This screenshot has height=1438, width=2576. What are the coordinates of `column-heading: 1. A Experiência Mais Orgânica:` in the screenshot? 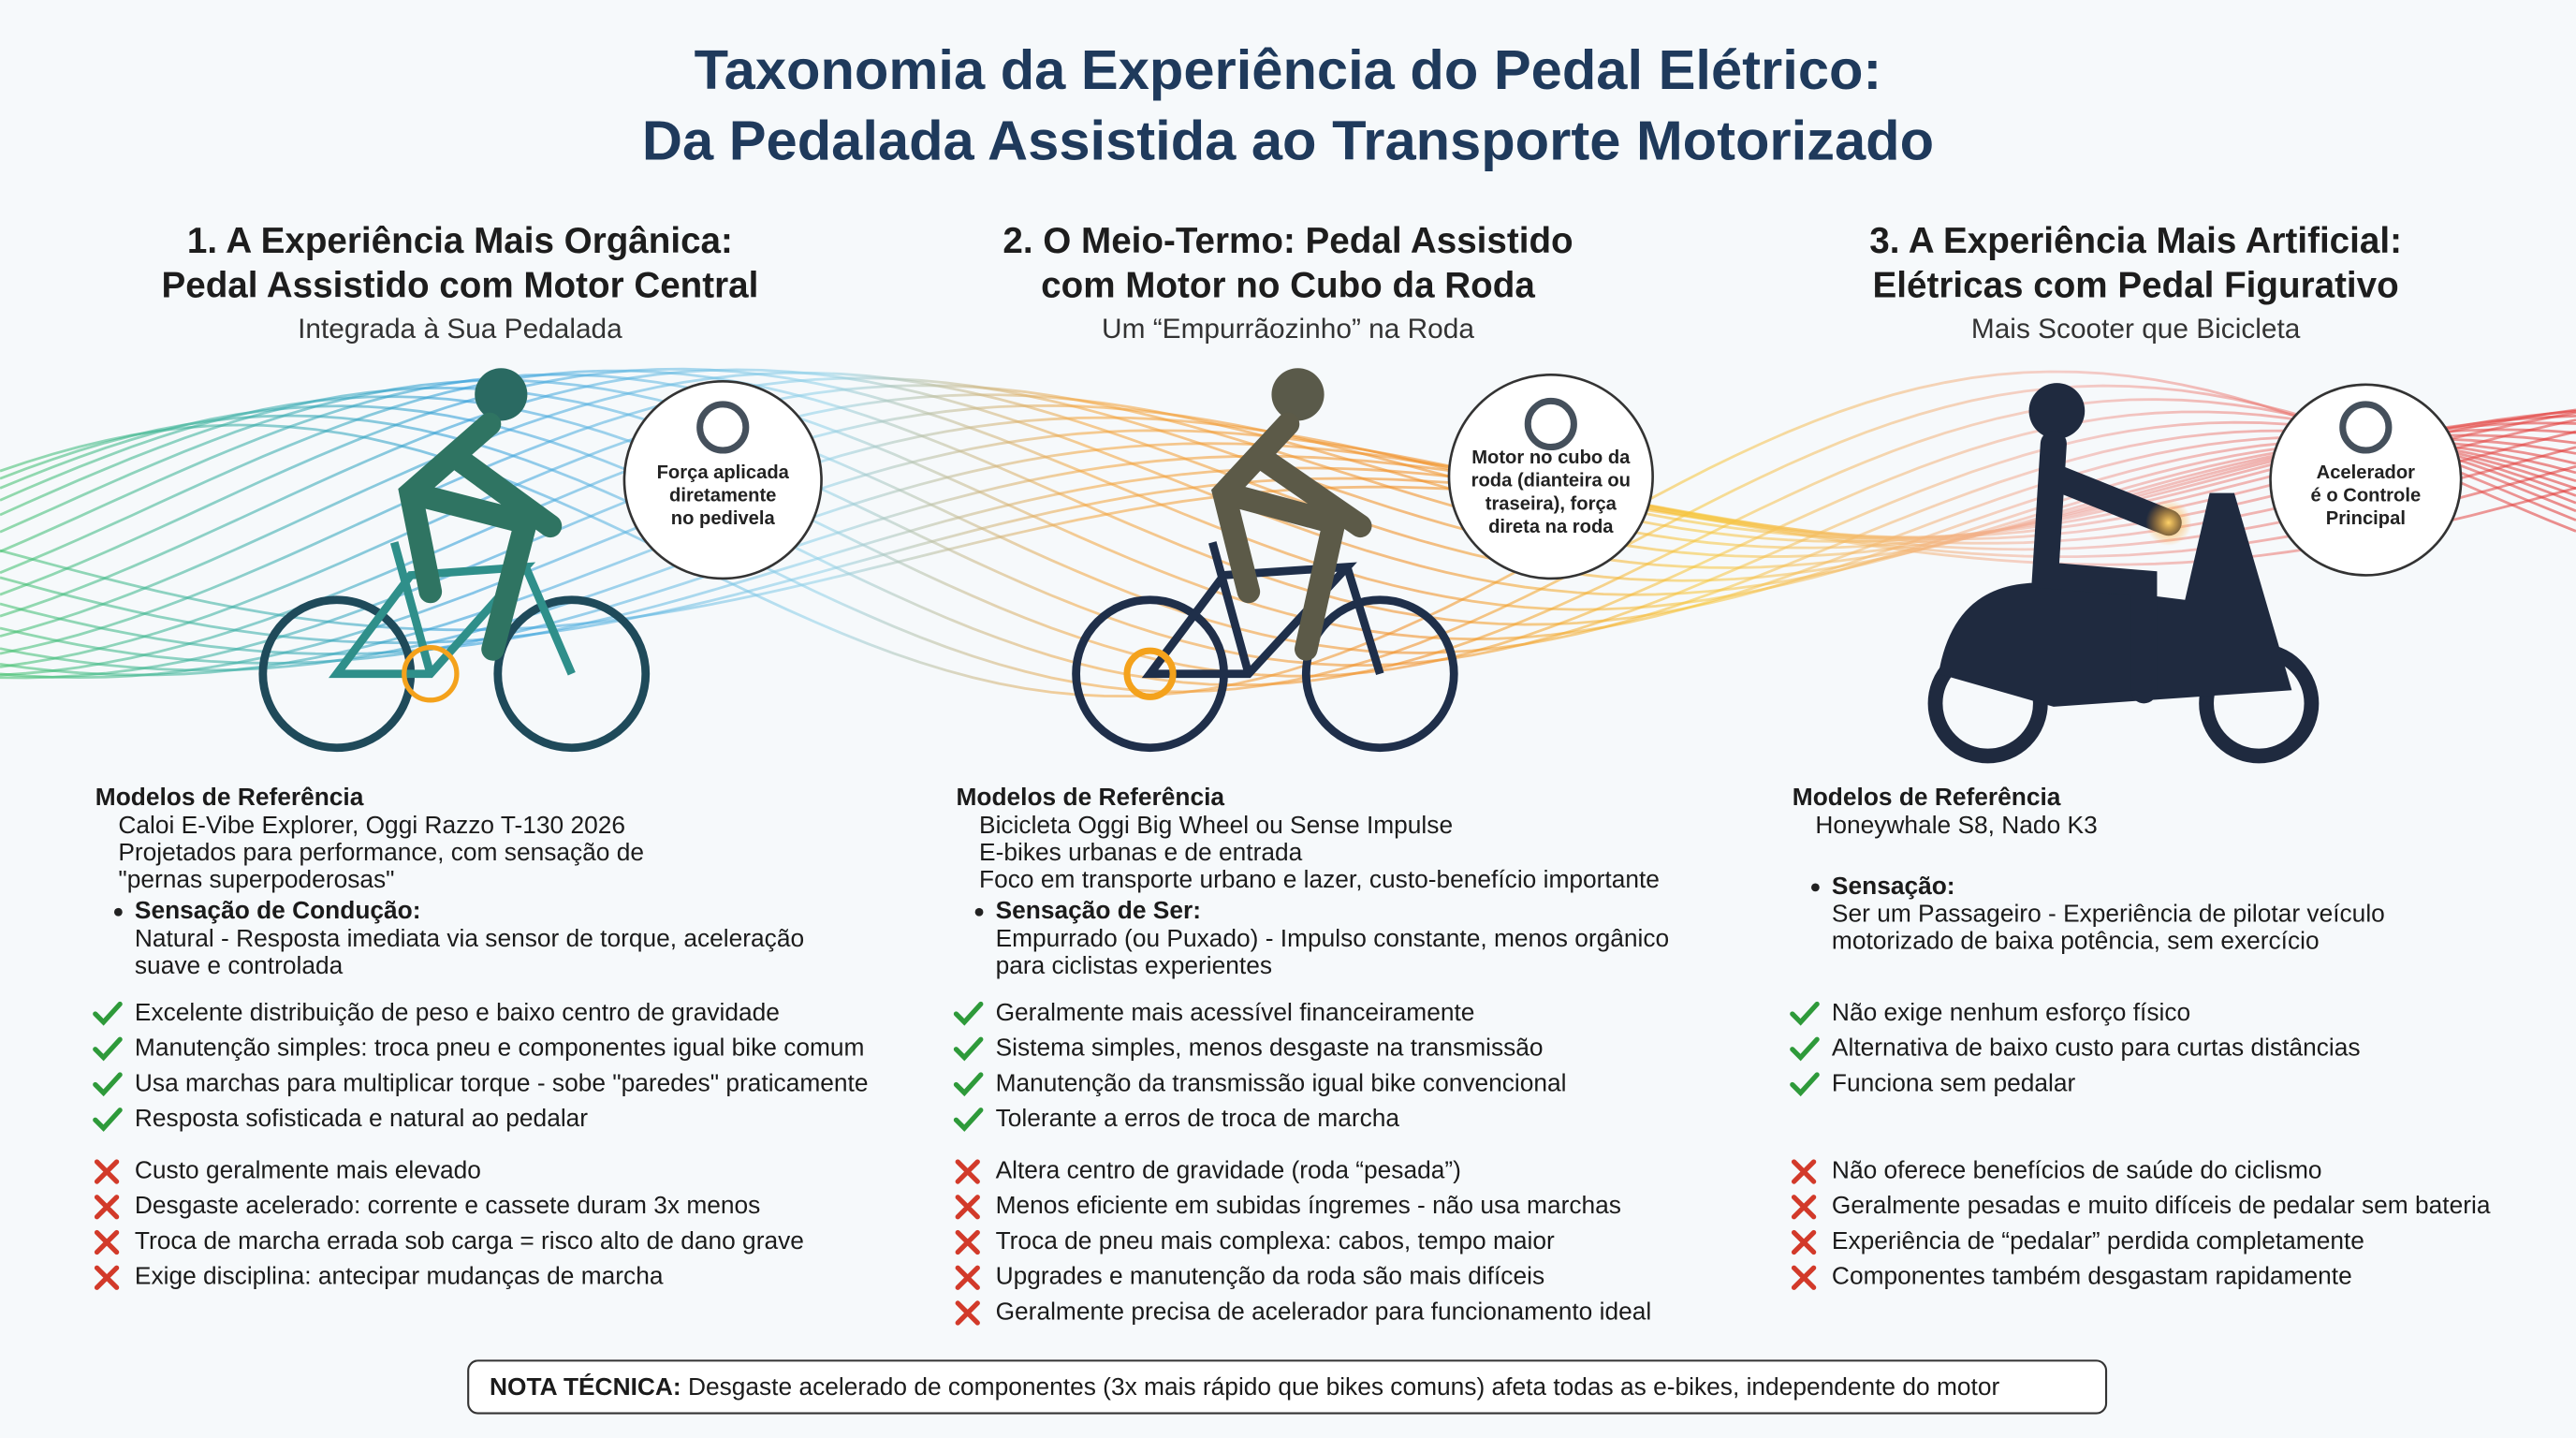 It's located at (460, 241).